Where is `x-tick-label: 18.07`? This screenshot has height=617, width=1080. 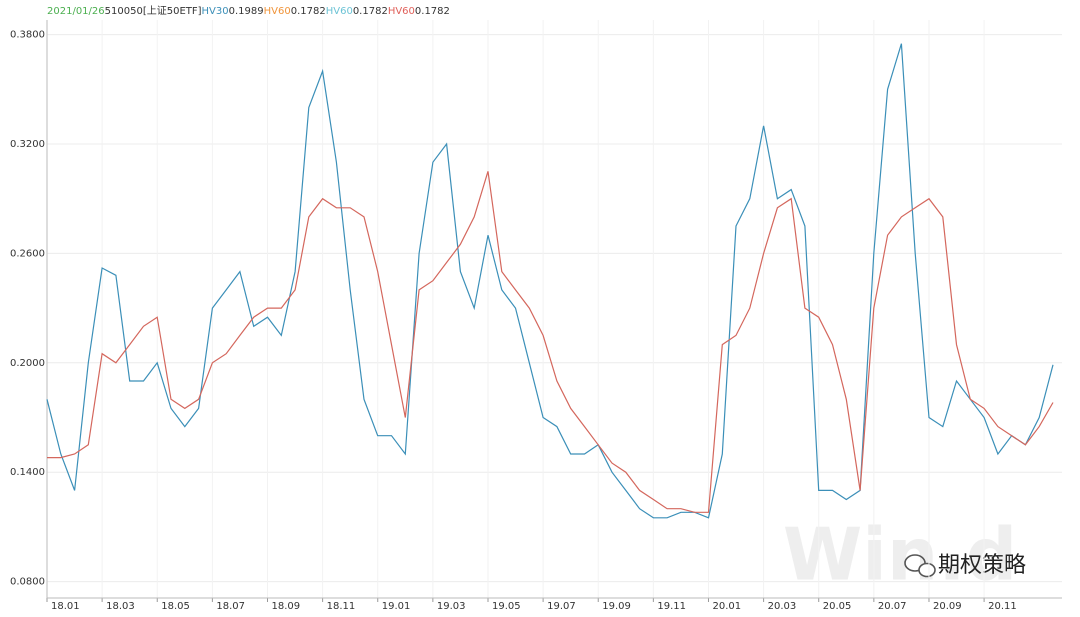 x-tick-label: 18.07 is located at coordinates (230, 606).